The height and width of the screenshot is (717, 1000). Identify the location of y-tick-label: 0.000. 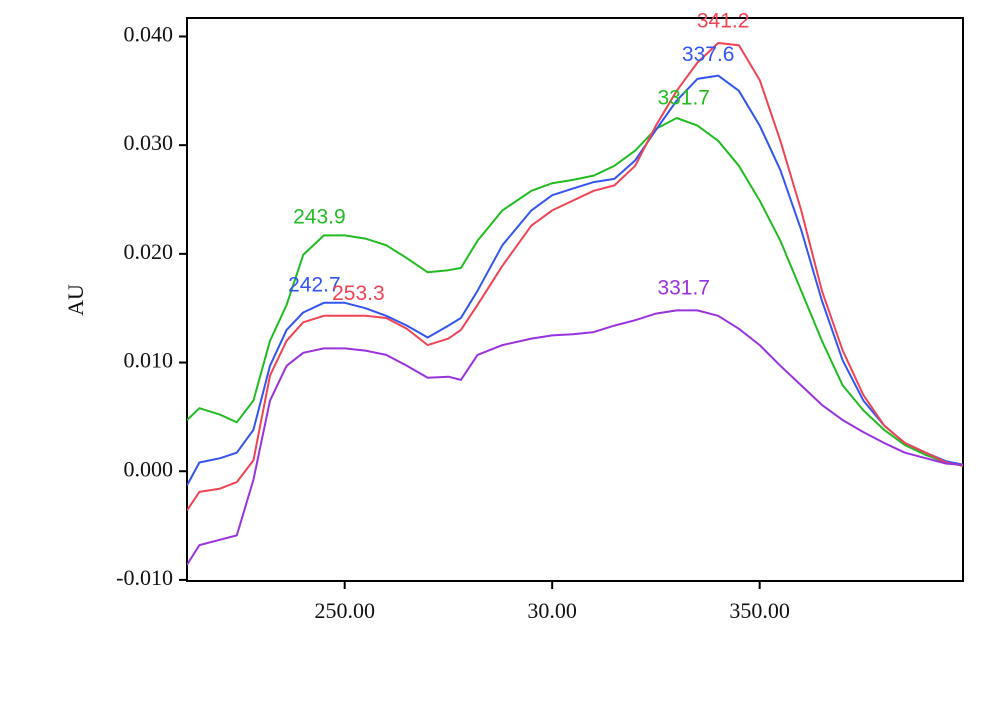
(149, 468).